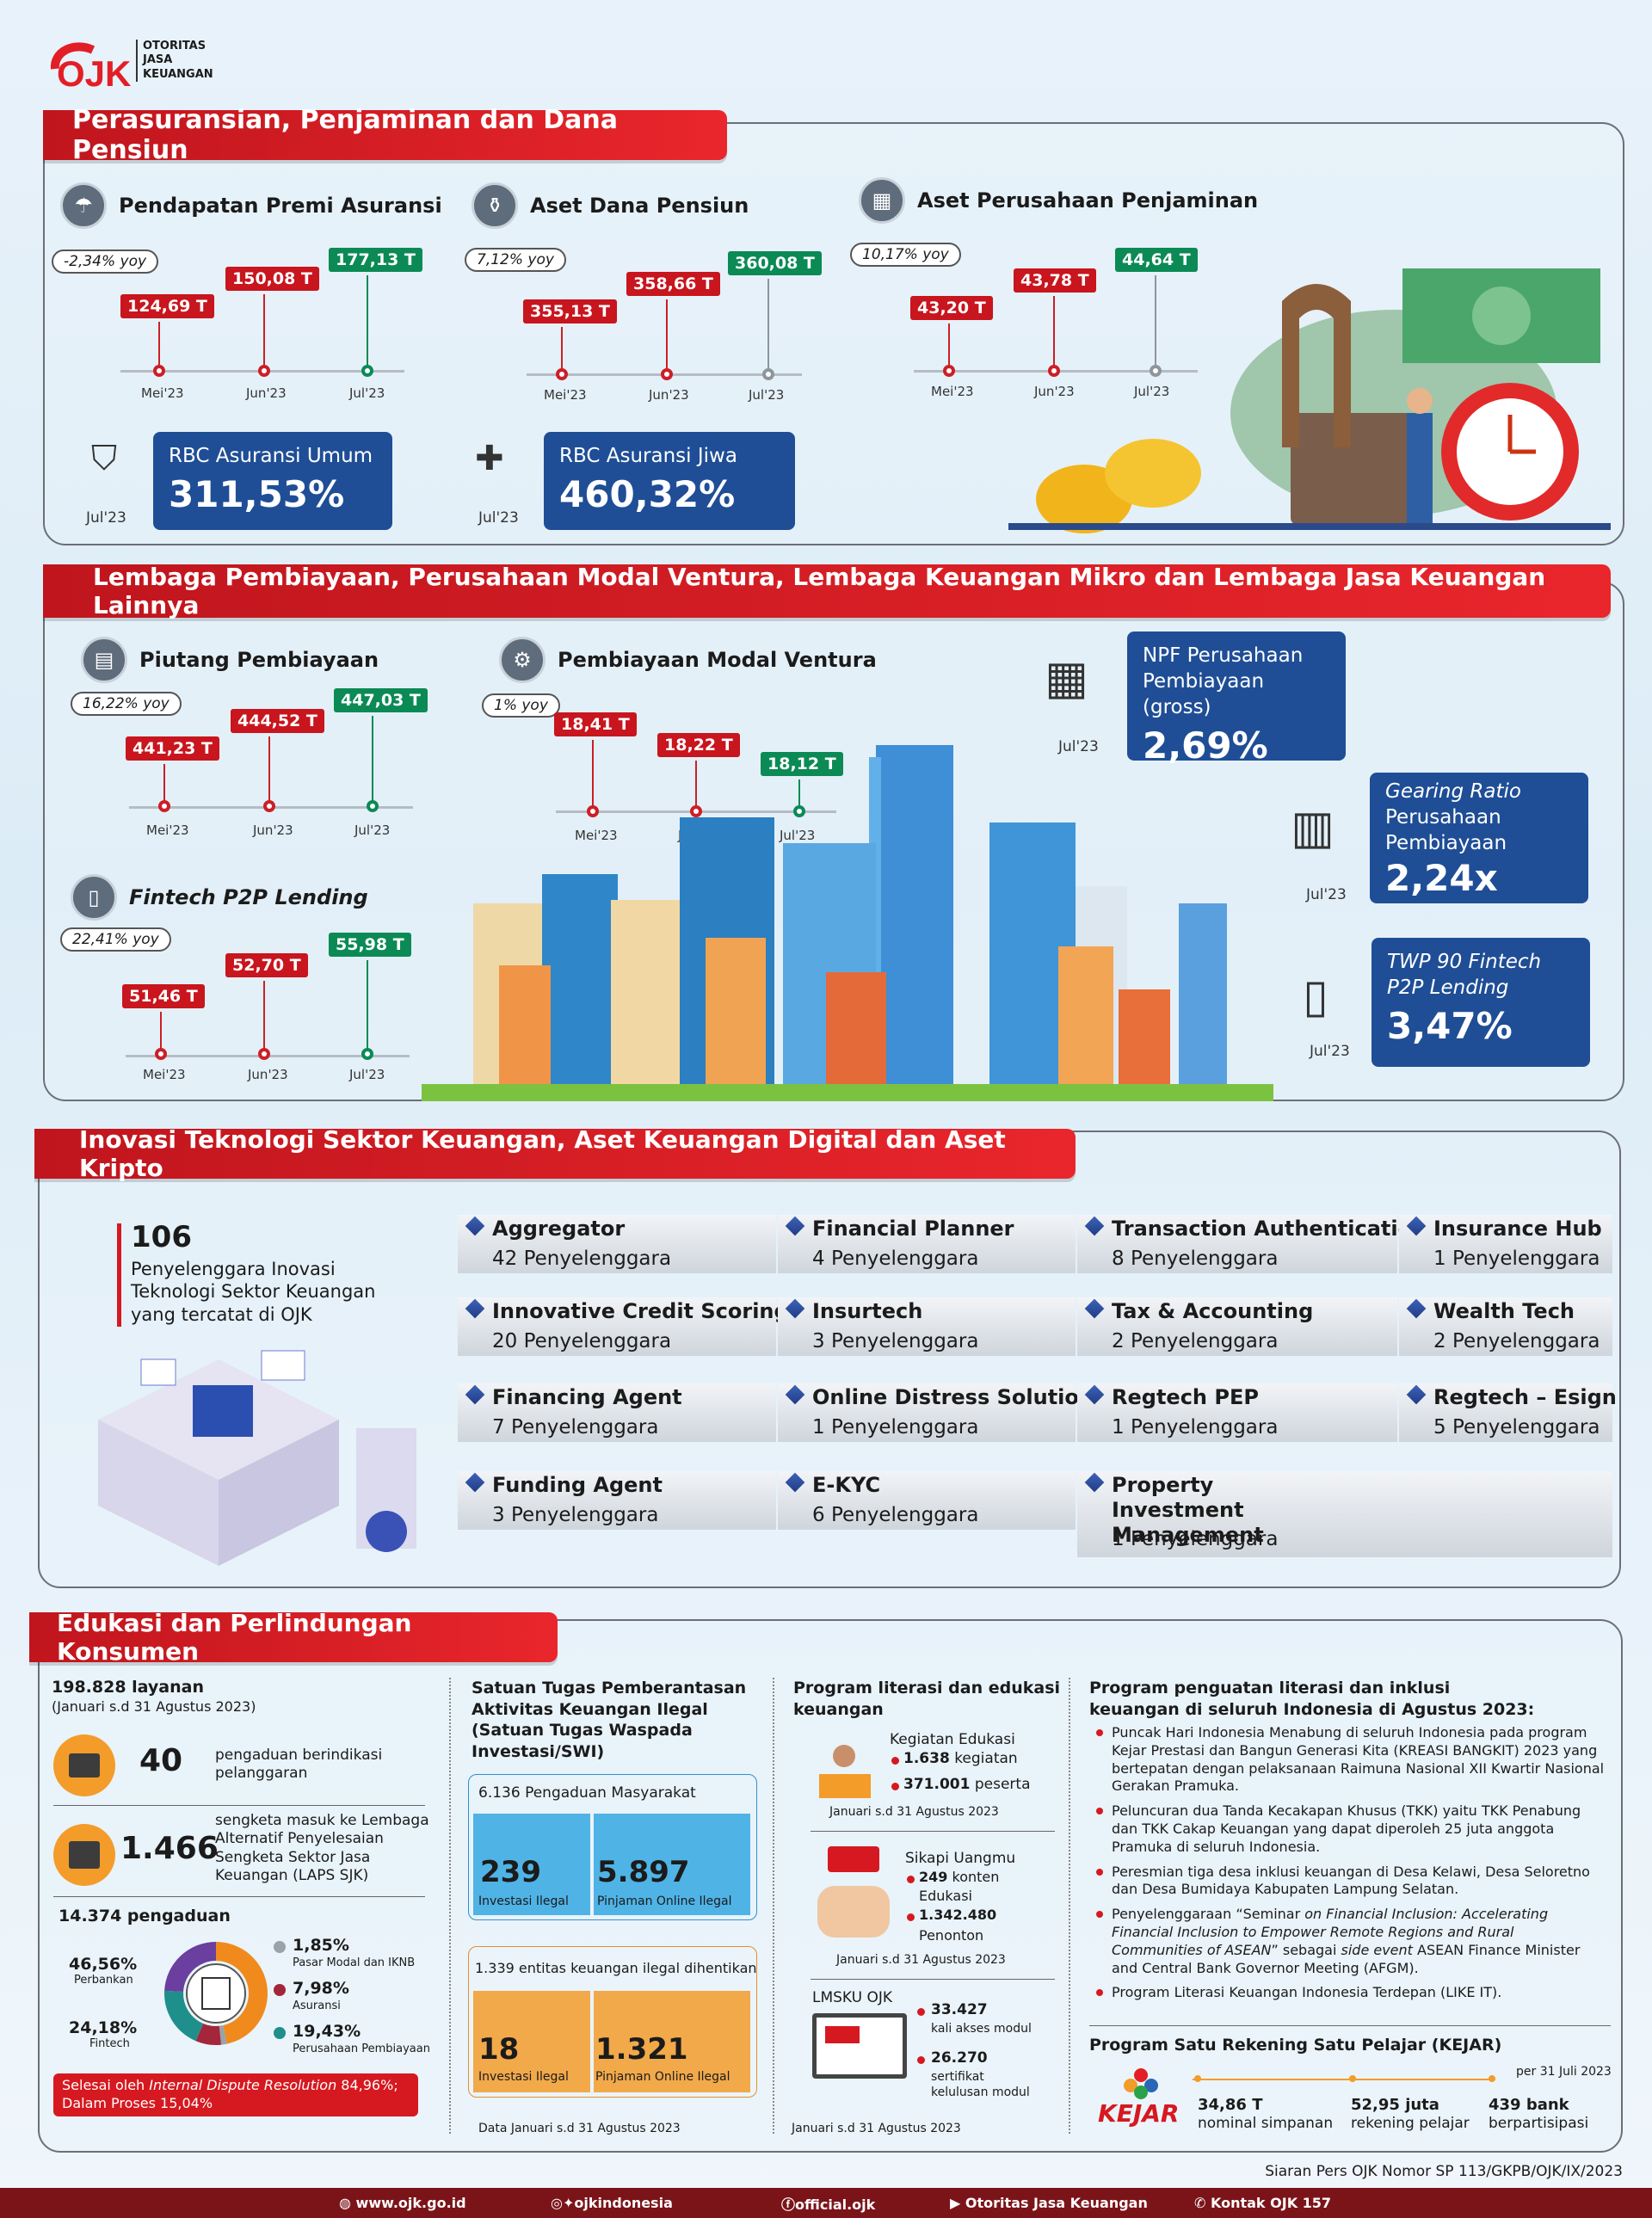  What do you see at coordinates (158, 60) in the screenshot?
I see `logo-line: JASA` at bounding box center [158, 60].